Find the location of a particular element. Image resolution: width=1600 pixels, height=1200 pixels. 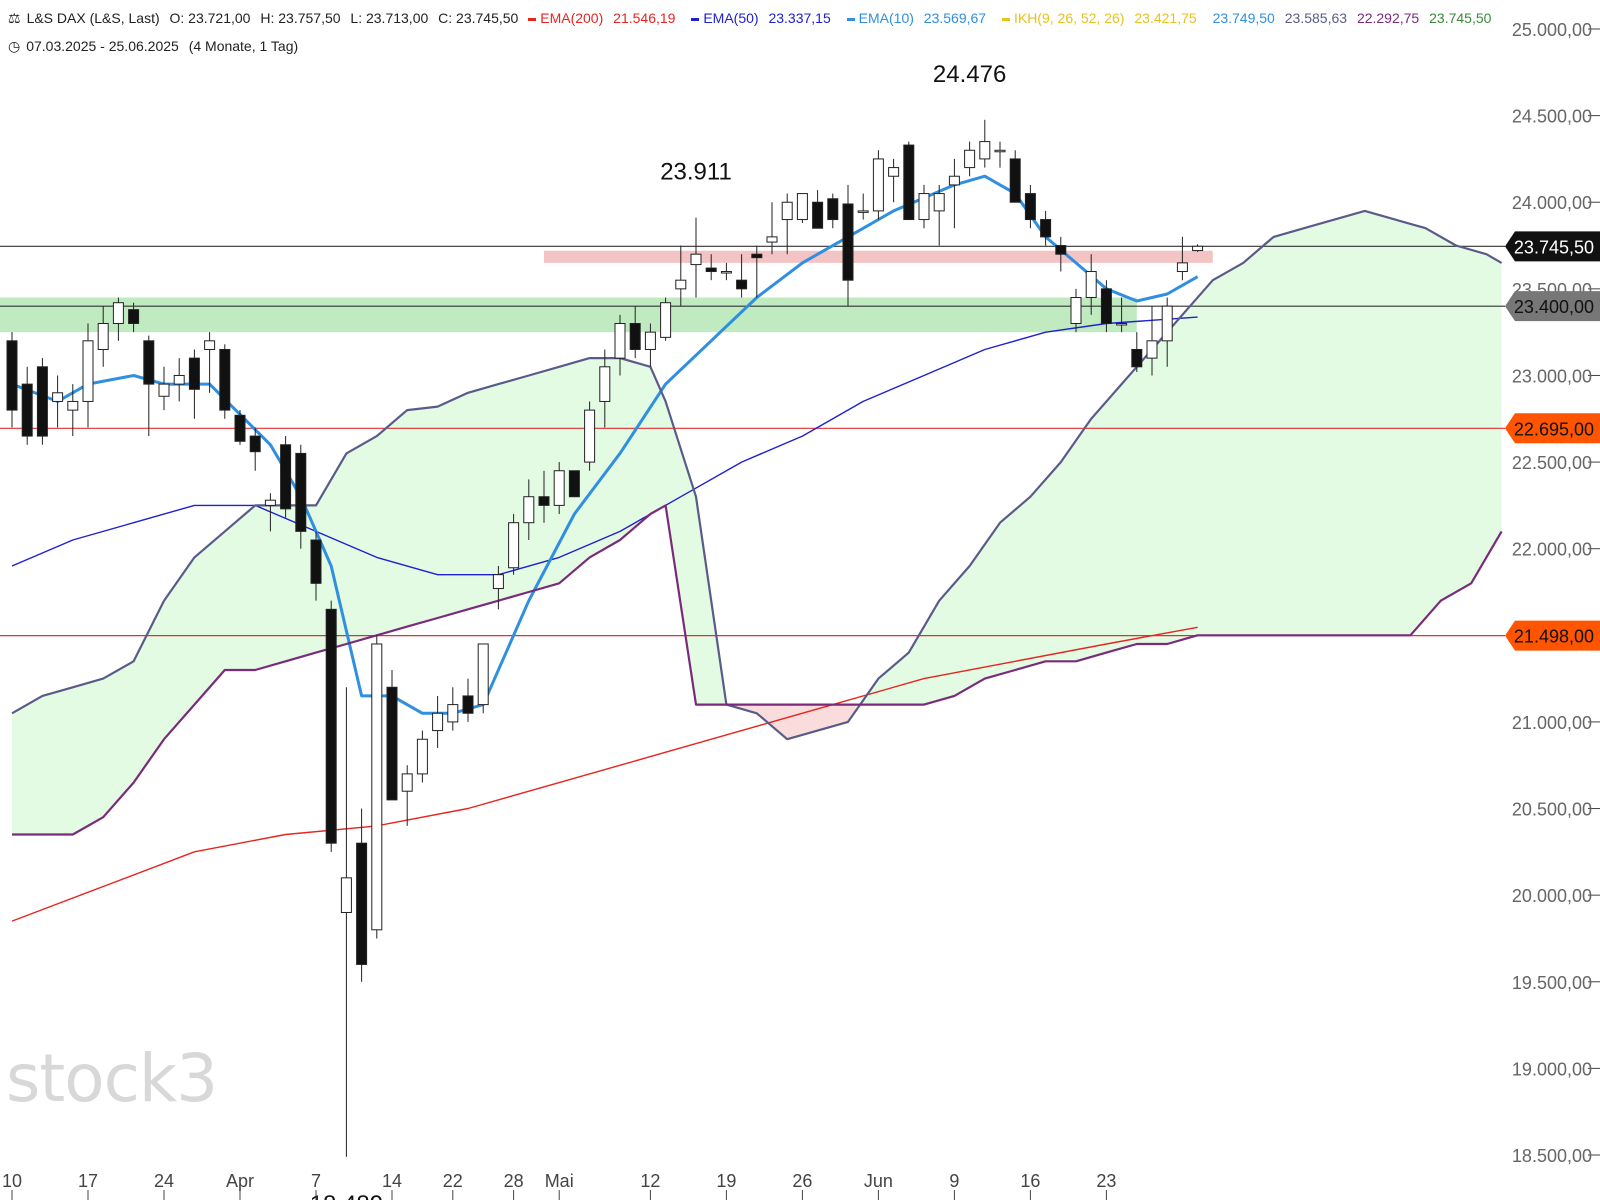

ema200-legend: EMA(200) 21.546,19 is located at coordinates (604, 18).